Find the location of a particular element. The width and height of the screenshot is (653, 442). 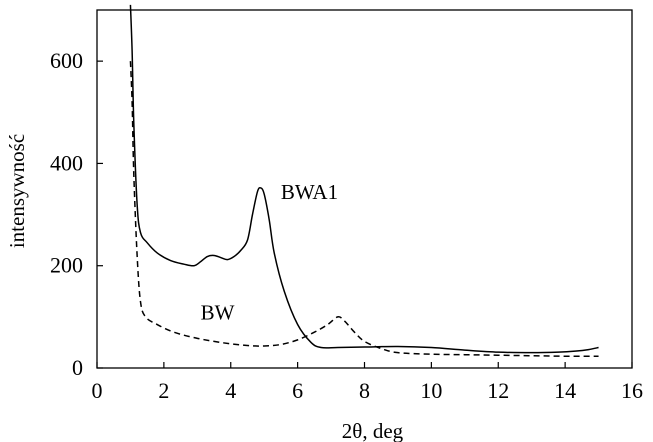

x-tick-label: 16 is located at coordinates (632, 390).